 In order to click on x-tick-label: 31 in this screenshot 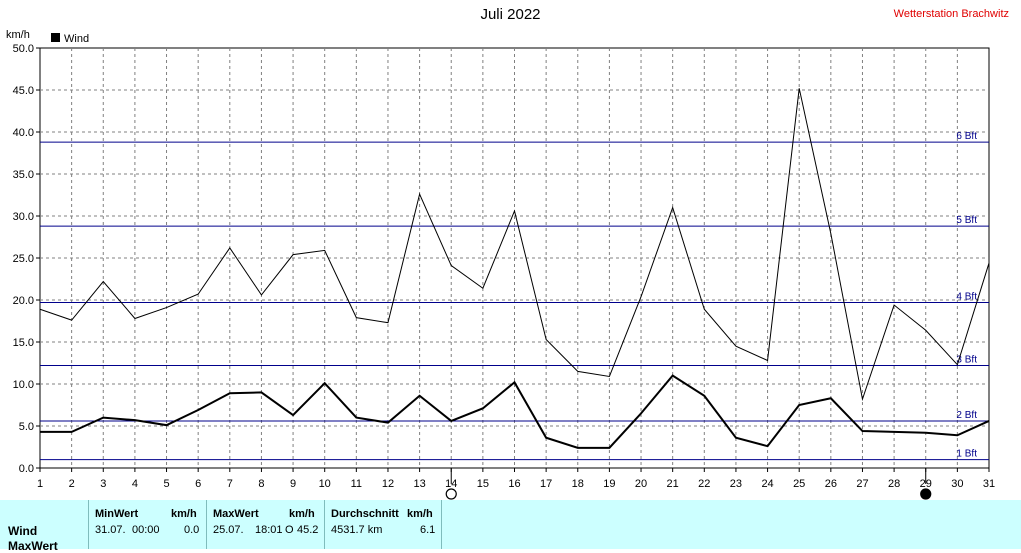, I will do `click(989, 484)`.